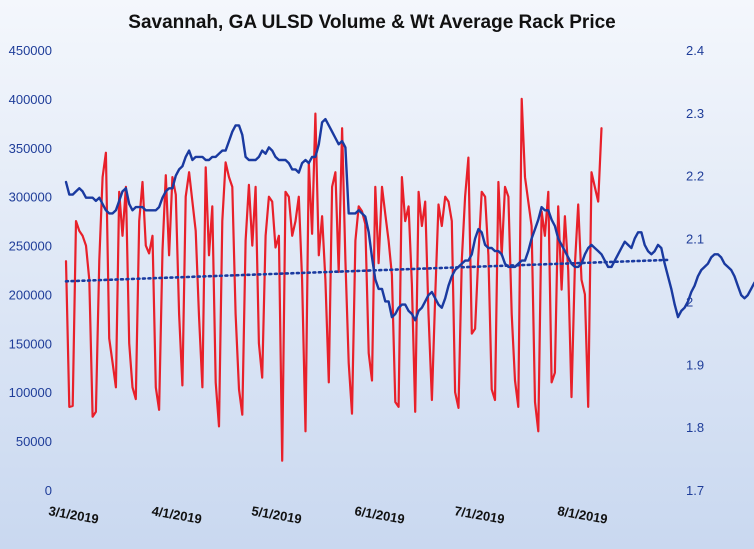 The height and width of the screenshot is (549, 754). I want to click on y-right-tick-label: 2.2, so click(695, 176).